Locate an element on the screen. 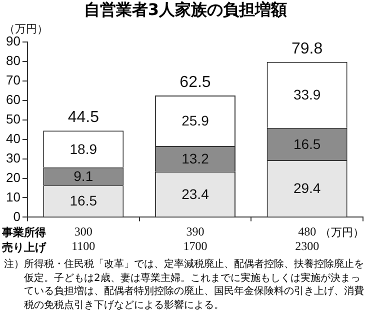  total-label: 62.5 is located at coordinates (195, 82).